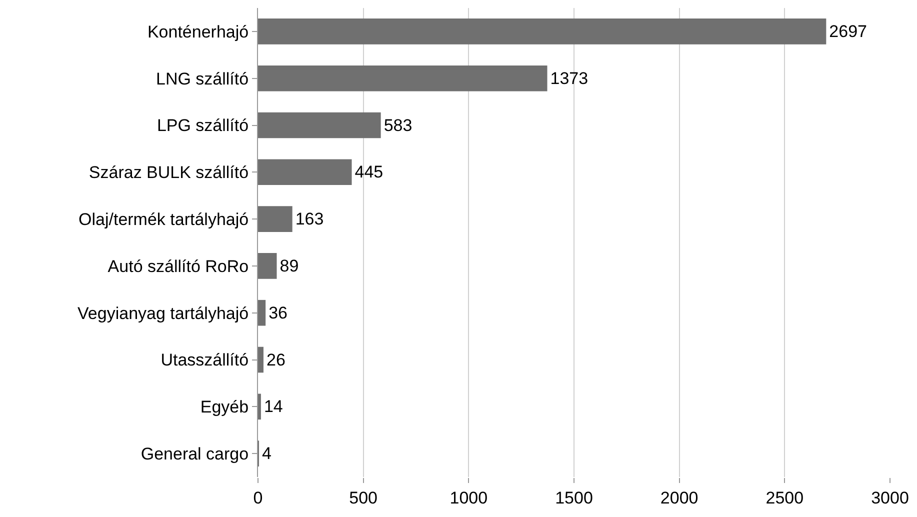  What do you see at coordinates (202, 126) in the screenshot?
I see `y-tick-label: LPG szállító` at bounding box center [202, 126].